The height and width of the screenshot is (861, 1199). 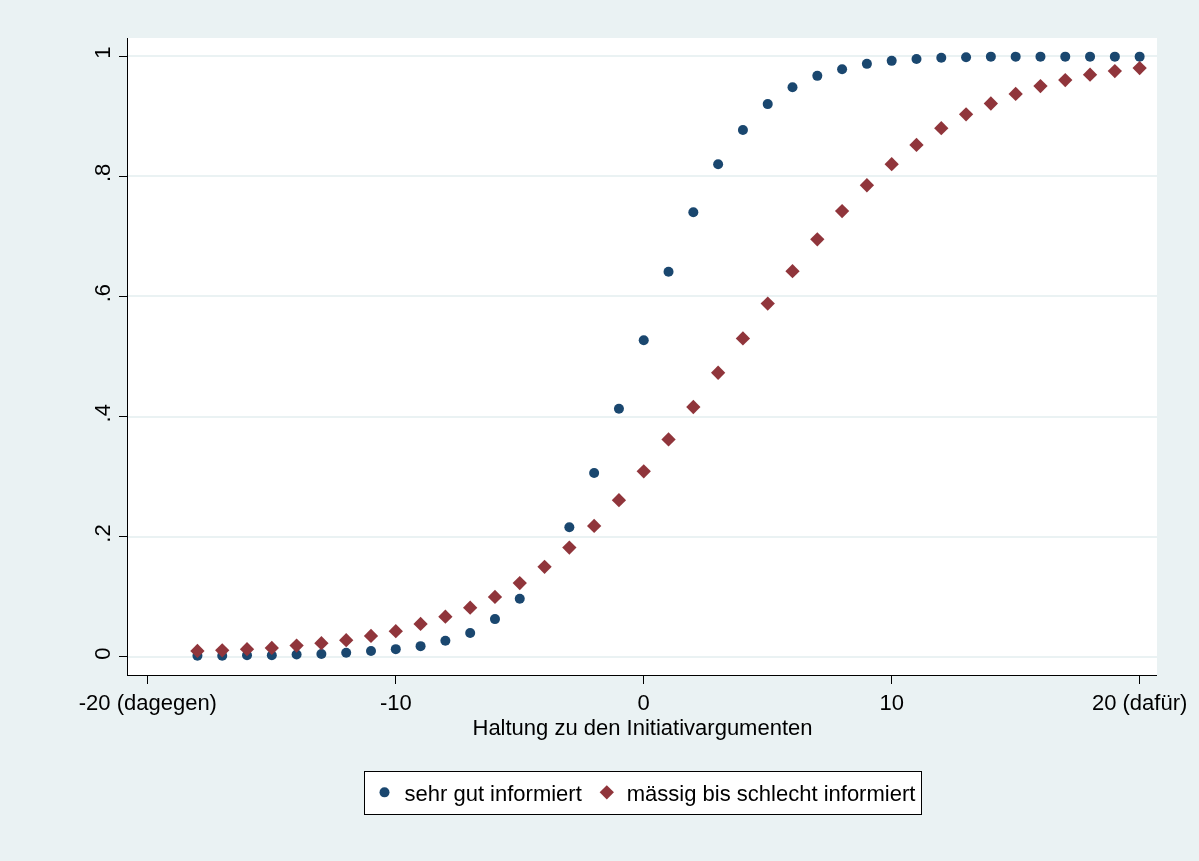 I want to click on legend-label: sehr gut informiert, so click(x=493, y=793).